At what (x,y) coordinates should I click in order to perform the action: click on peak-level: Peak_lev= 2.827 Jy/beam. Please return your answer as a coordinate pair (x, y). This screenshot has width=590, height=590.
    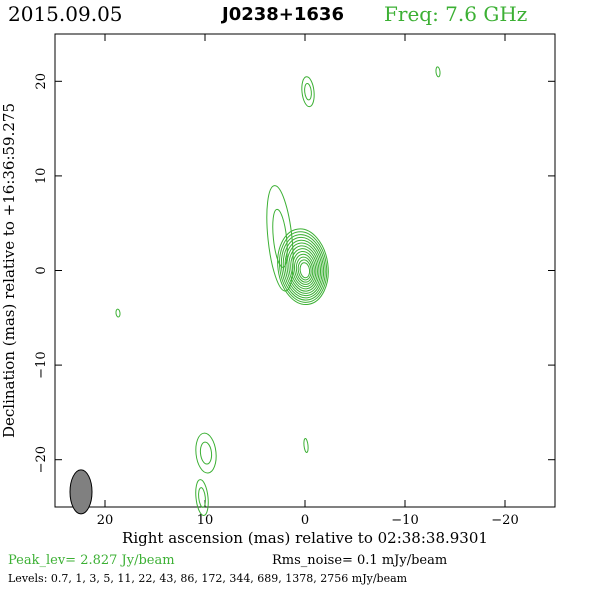
    Looking at the image, I should click on (91, 560).